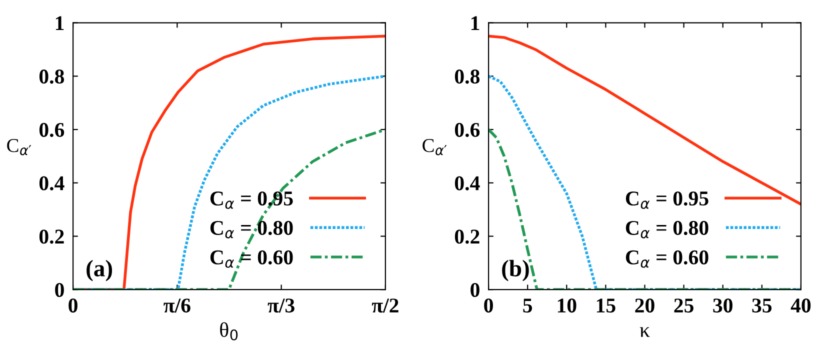  I want to click on x-tick-label: 20, so click(644, 305).